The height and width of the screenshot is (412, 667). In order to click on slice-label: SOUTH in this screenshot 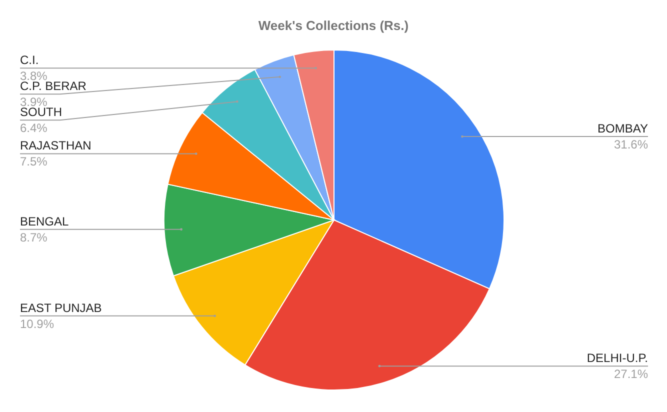, I will do `click(41, 112)`.